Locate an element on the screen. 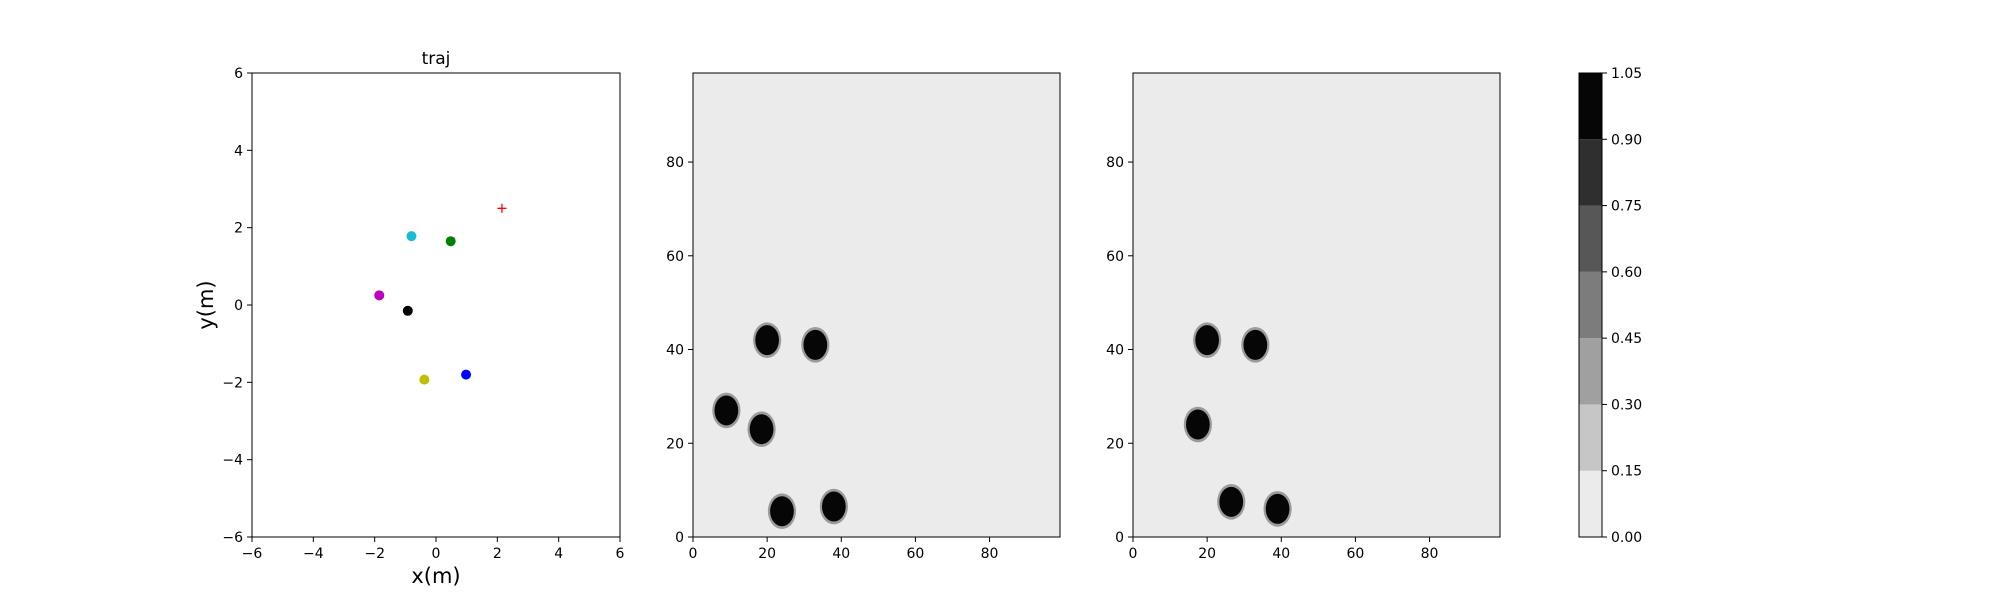 This screenshot has height=600, width=2000. colorbar-tick-label: 0.75 is located at coordinates (1626, 207).